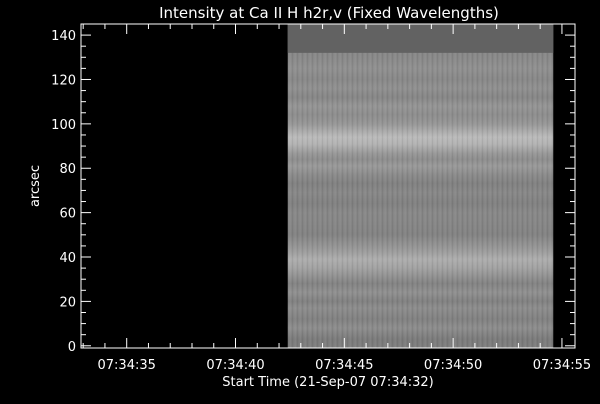 This screenshot has width=600, height=404. Describe the element at coordinates (63, 192) in the screenshot. I see `y-axis-tick-labels: 0 20 40 60 80 100 120 140` at that location.